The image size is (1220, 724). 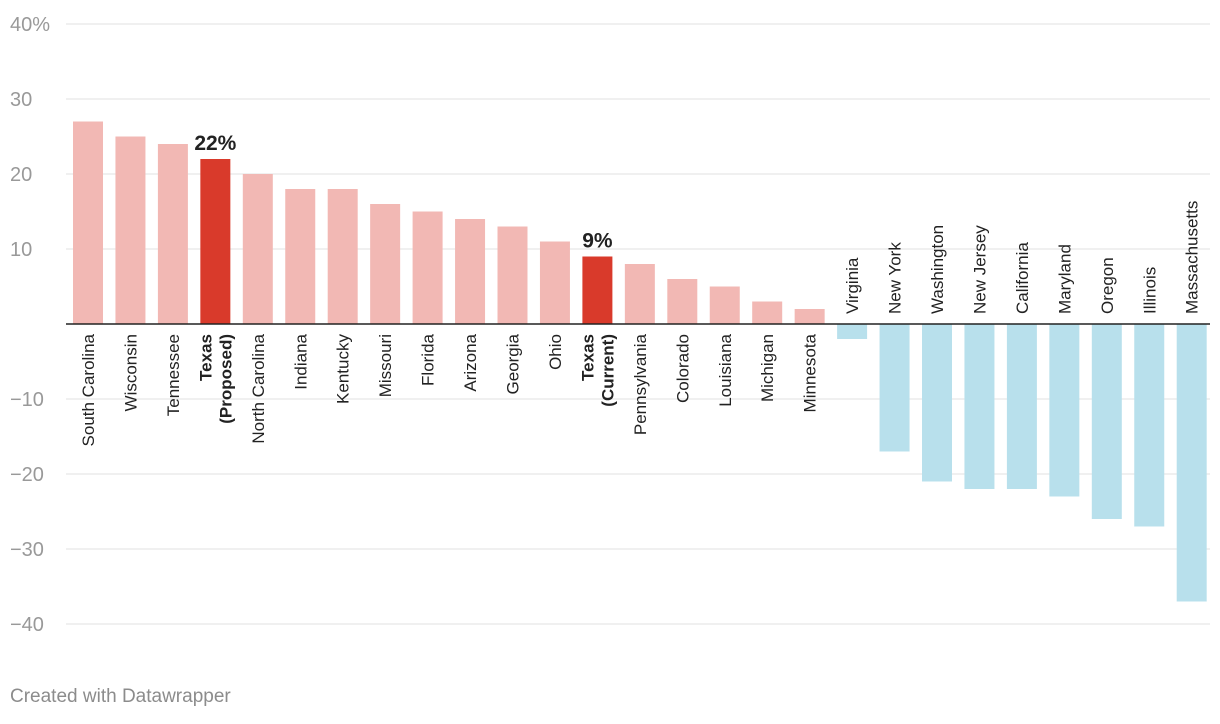 I want to click on data-label: 9%, so click(x=597, y=241).